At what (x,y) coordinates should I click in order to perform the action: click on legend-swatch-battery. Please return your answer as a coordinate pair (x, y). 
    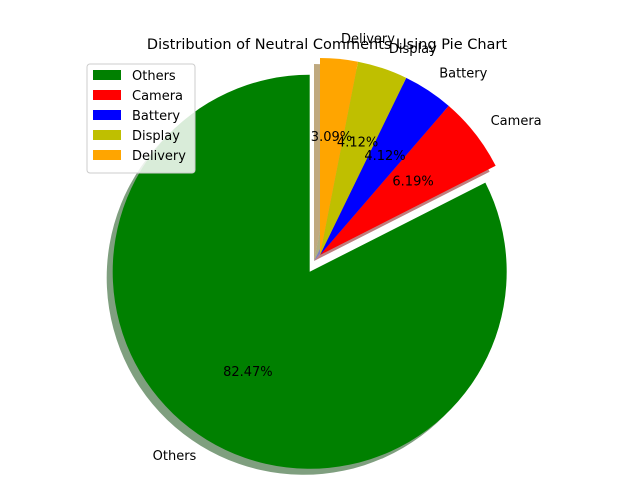
    Looking at the image, I should click on (107, 115).